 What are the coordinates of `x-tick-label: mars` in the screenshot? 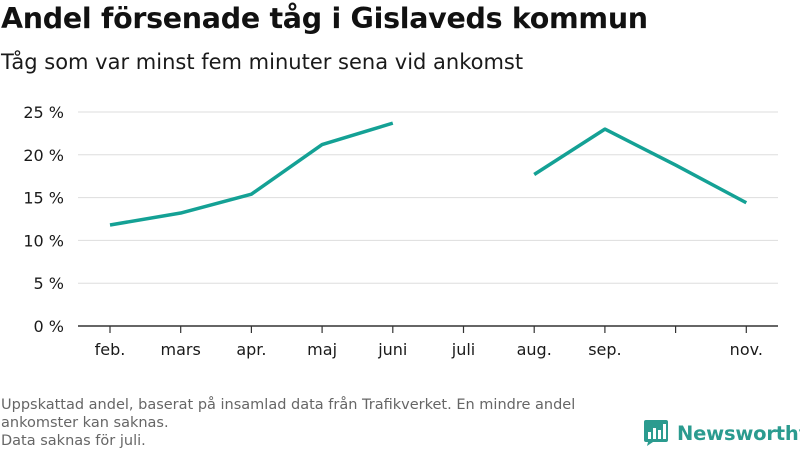 It's located at (181, 349).